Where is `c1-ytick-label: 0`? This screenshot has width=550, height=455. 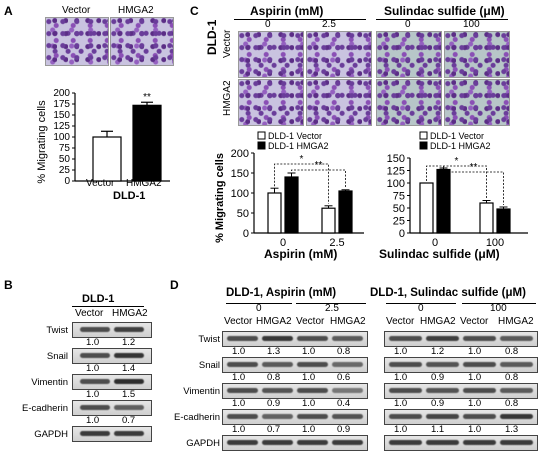 c1-ytick-label: 0 is located at coordinates (246, 234).